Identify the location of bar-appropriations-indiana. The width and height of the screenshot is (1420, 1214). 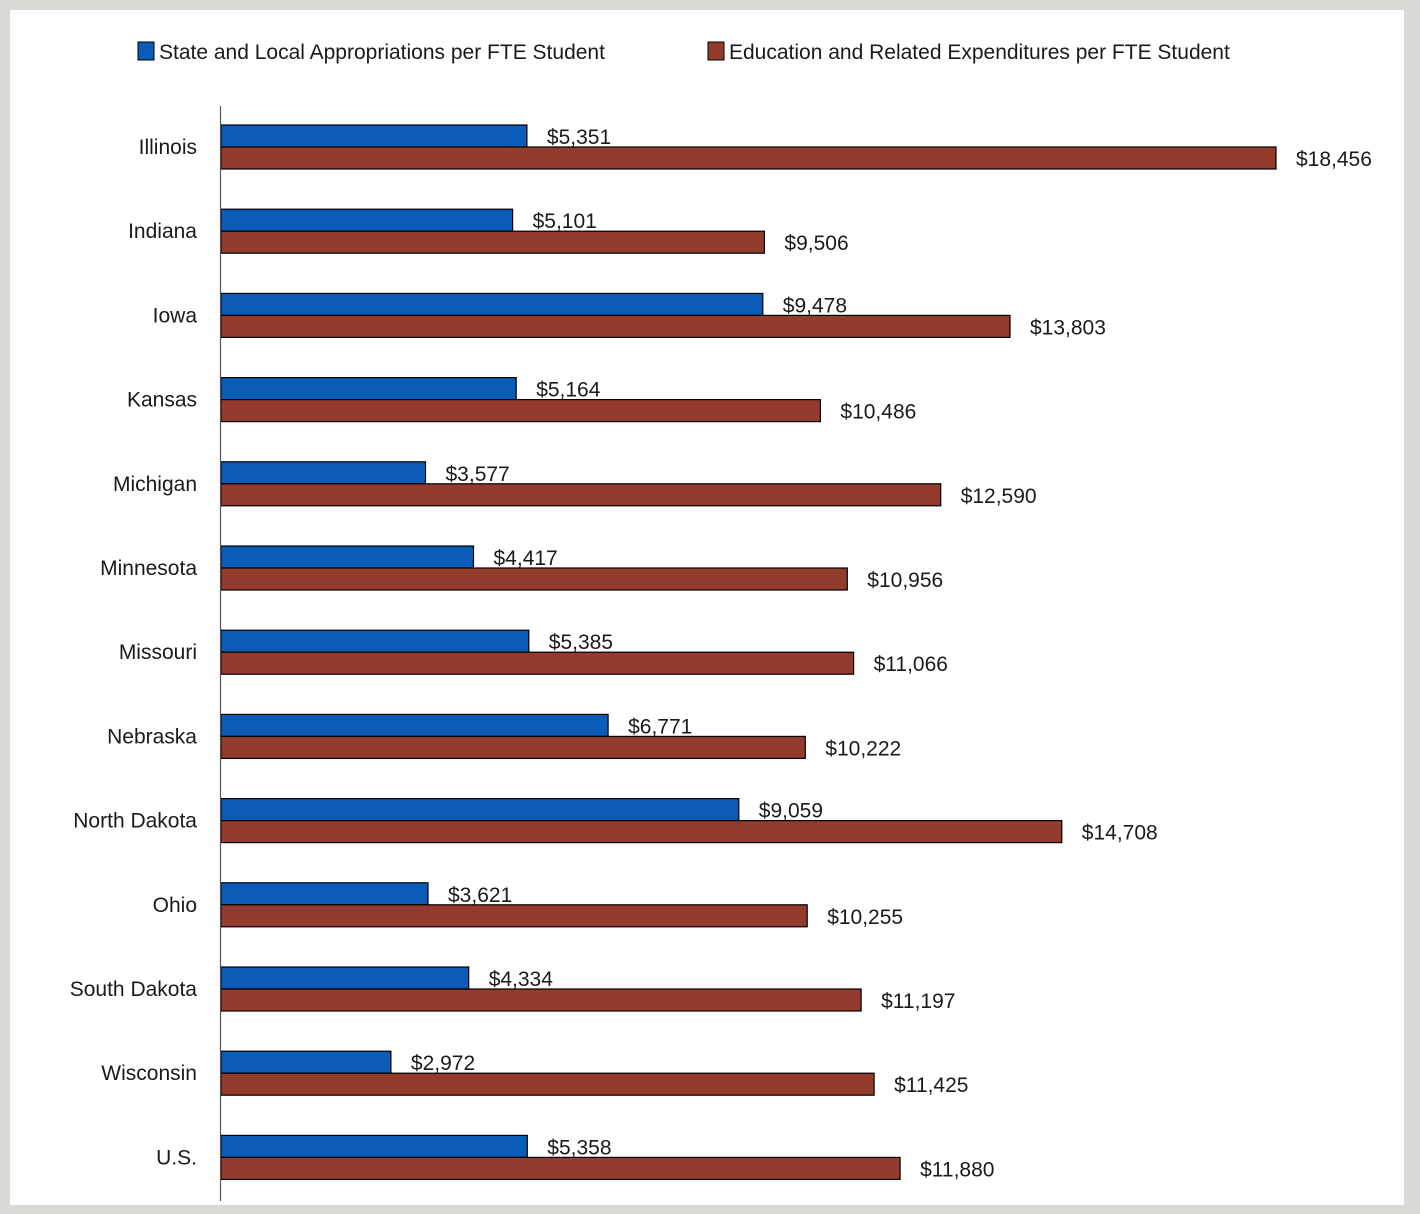
(367, 220).